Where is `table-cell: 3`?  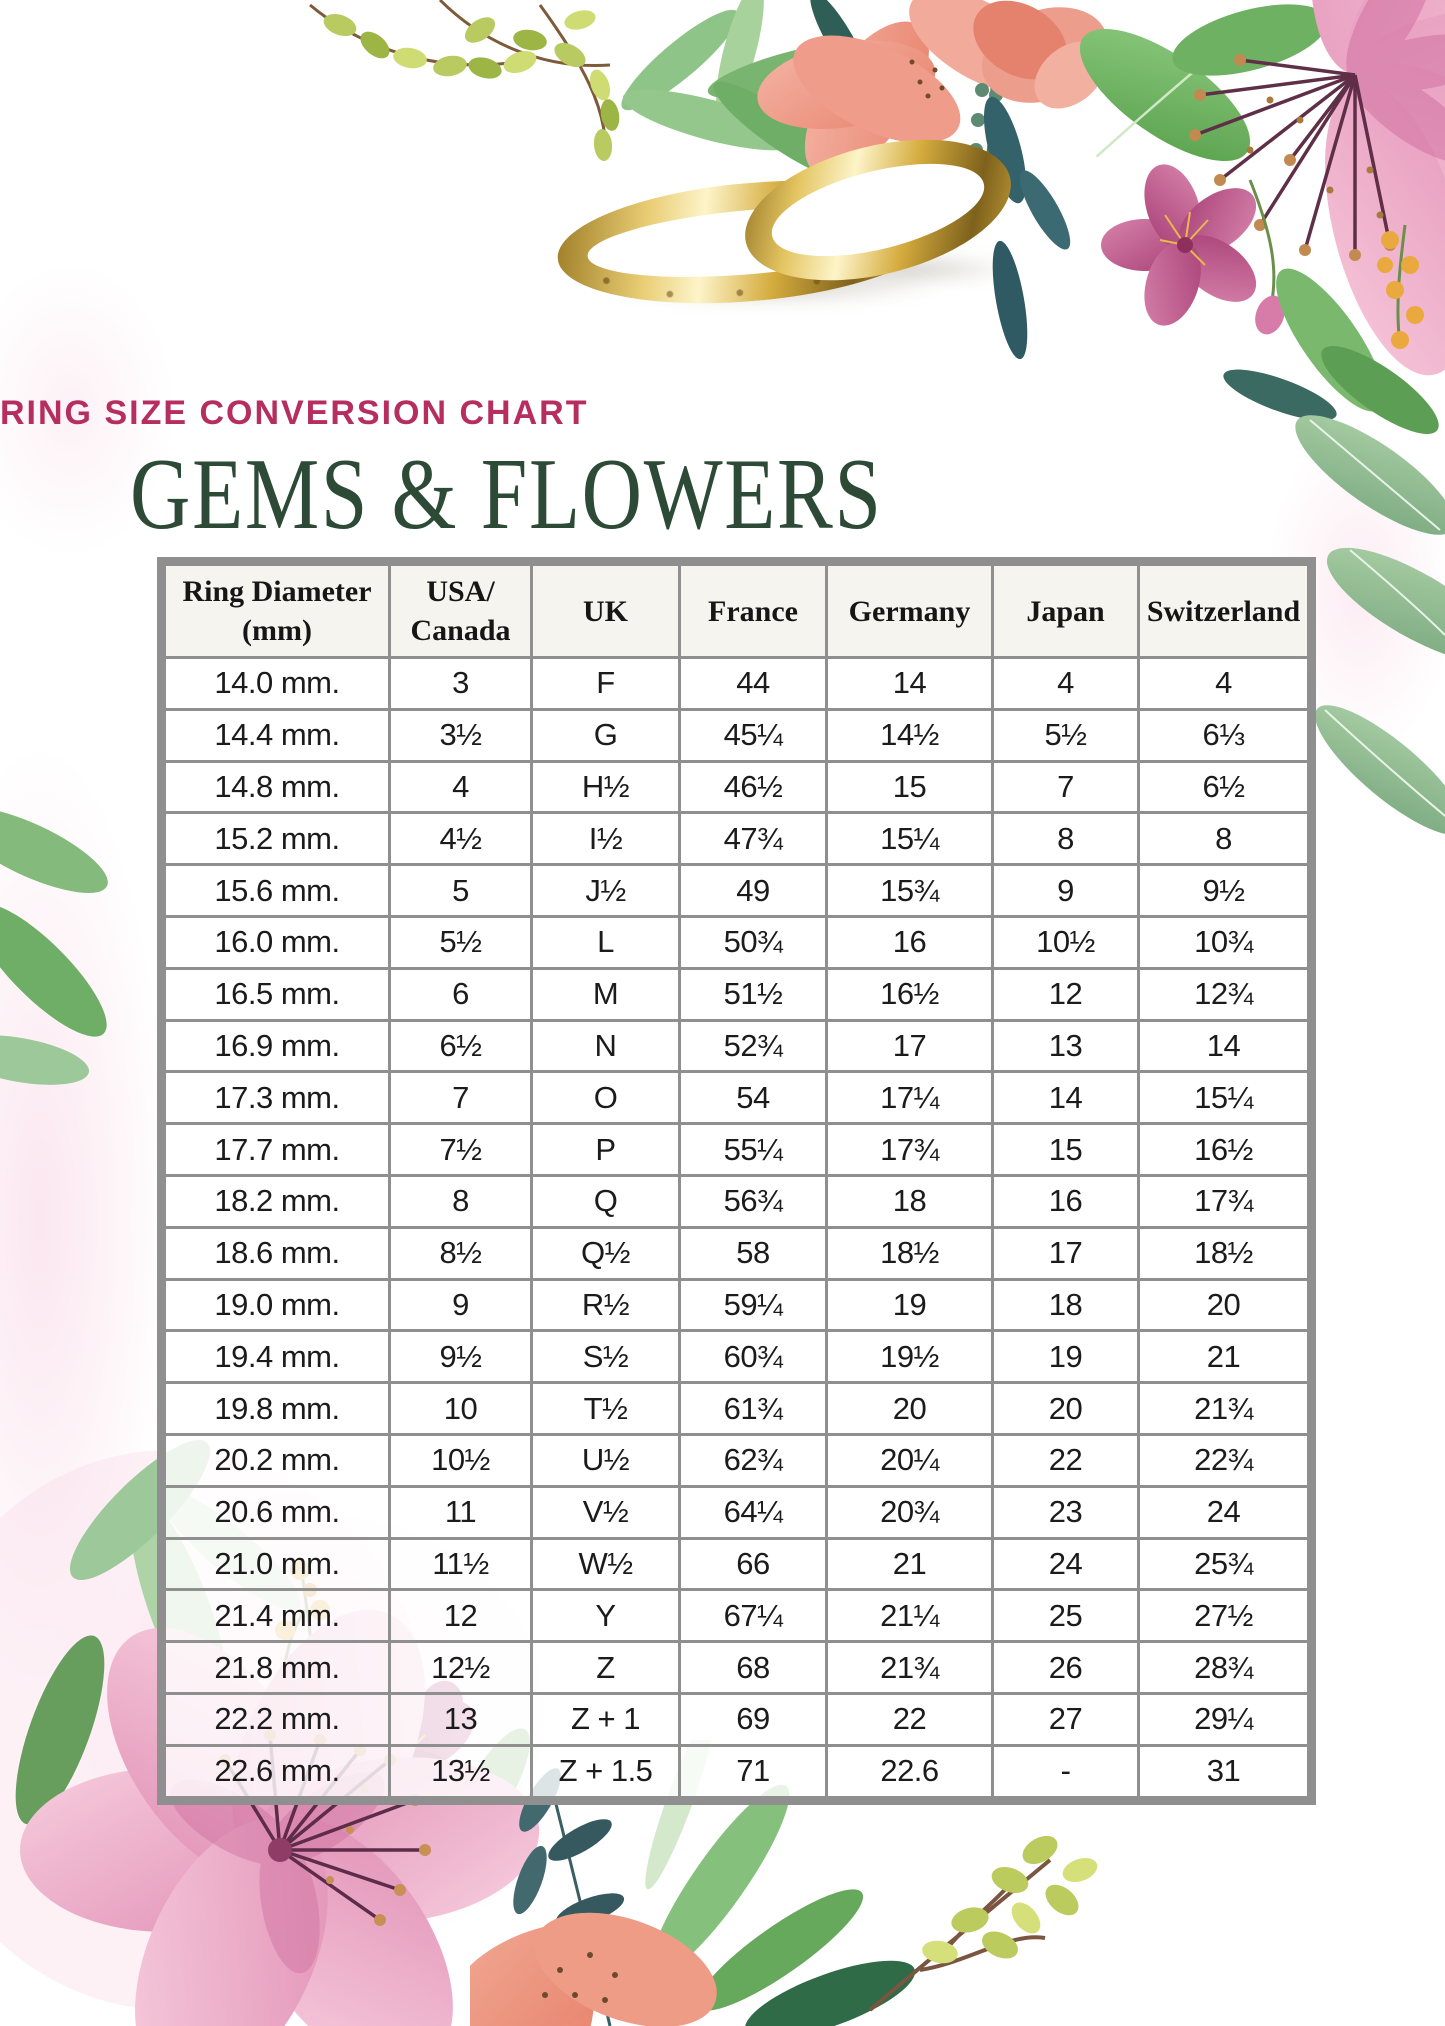 table-cell: 3 is located at coordinates (460, 683).